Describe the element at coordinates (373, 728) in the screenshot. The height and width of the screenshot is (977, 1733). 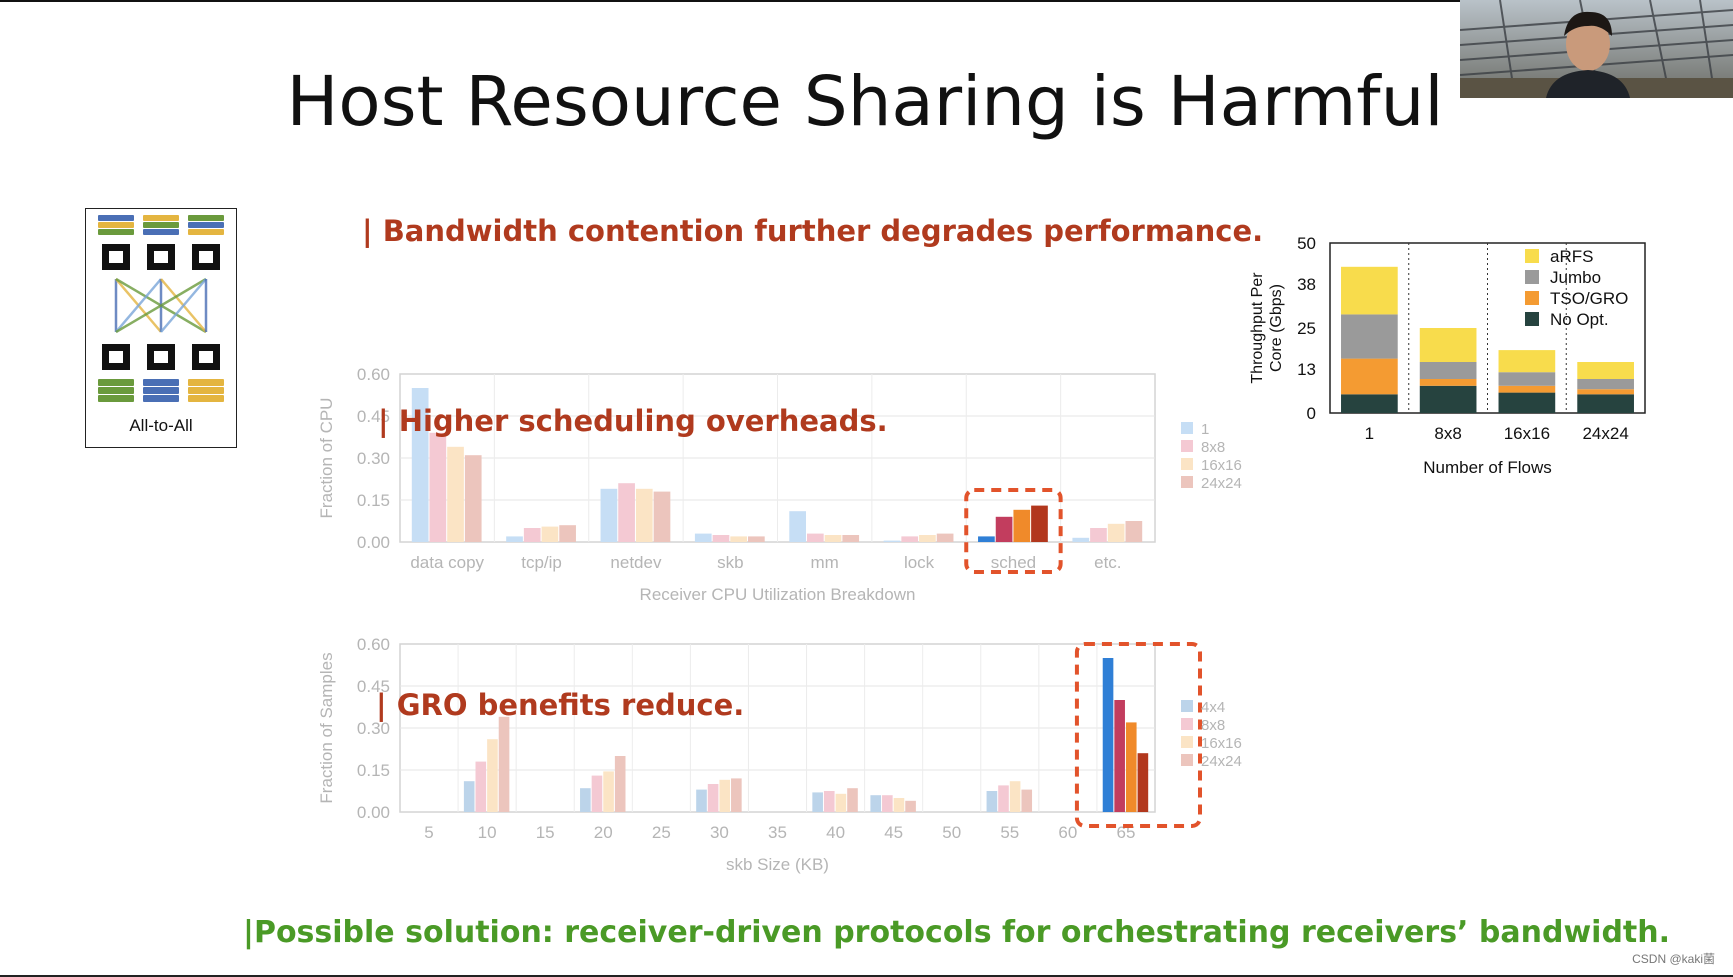
I see `y-tick-label: 0.30` at that location.